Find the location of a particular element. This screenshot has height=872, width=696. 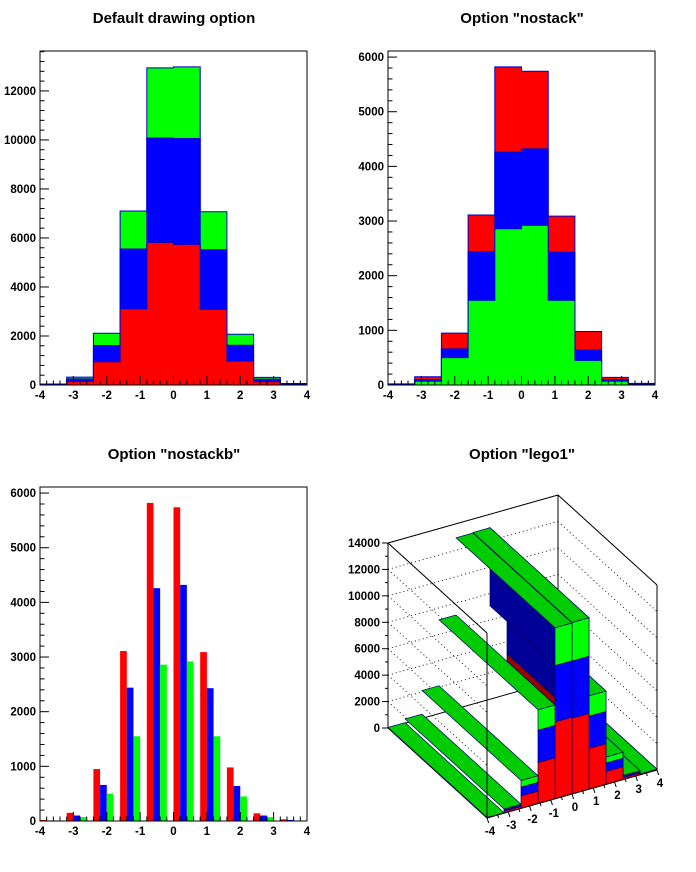

lego-top-green-bin1 is located at coordinates (463, 761).